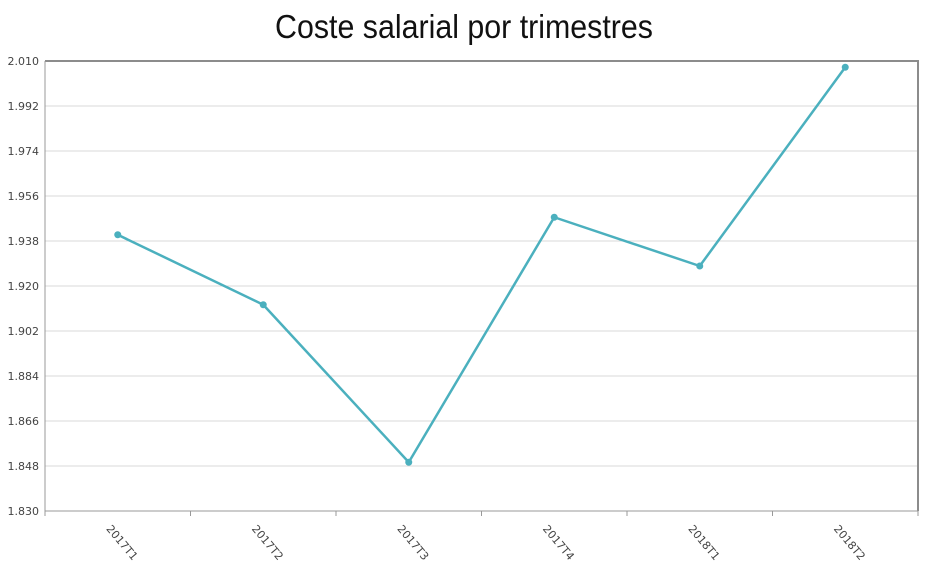  I want to click on y-tick-label: 1.884, so click(24, 376).